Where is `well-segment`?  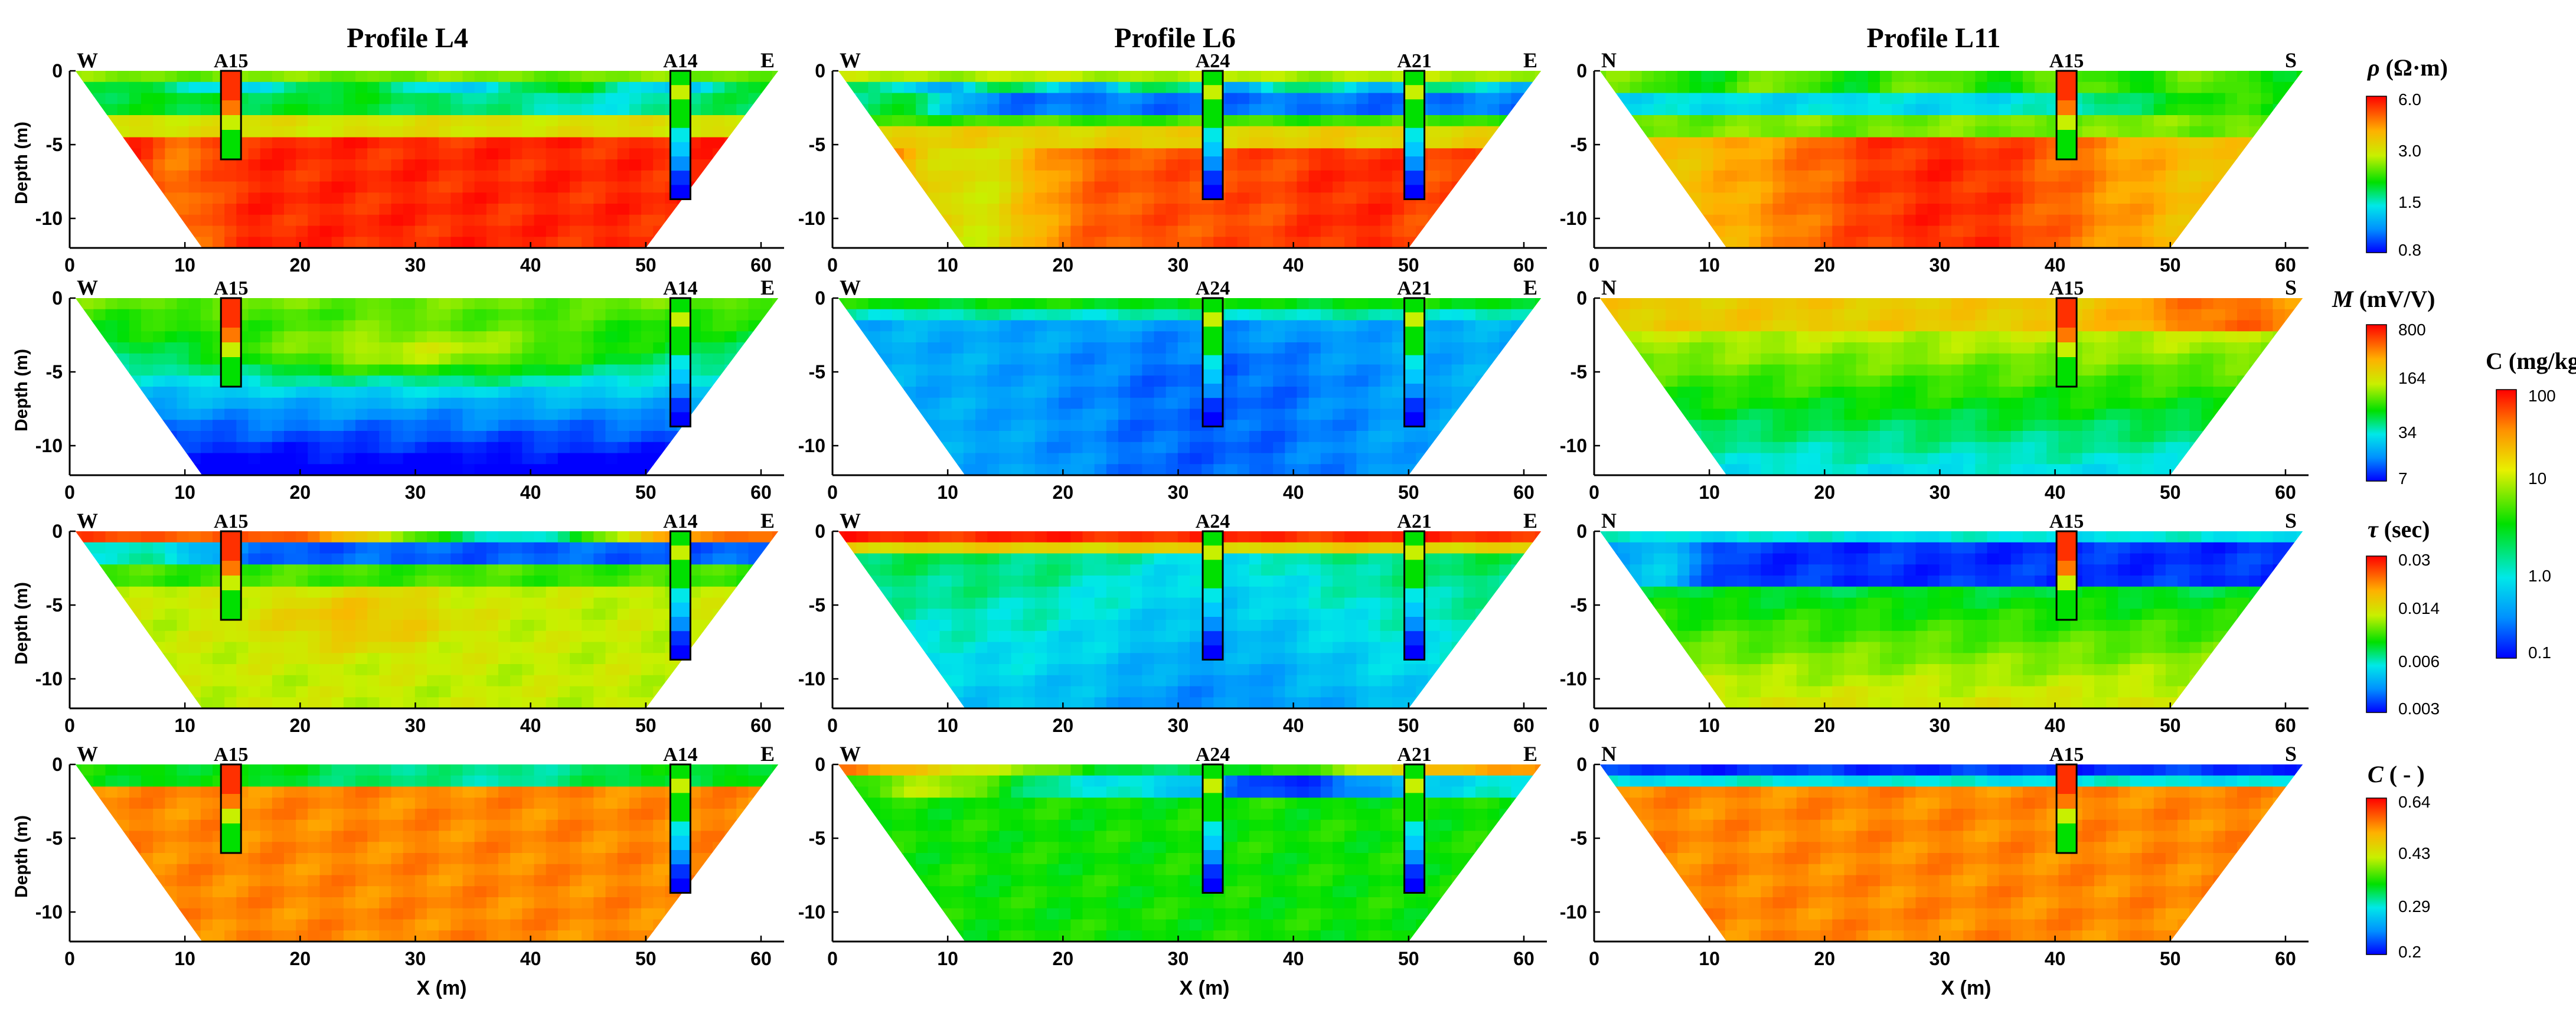
well-segment is located at coordinates (2066, 137).